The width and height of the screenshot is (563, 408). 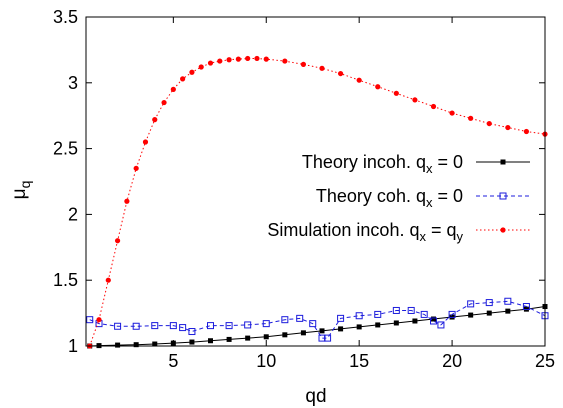 I want to click on theory-incoh-series, so click(x=317, y=326).